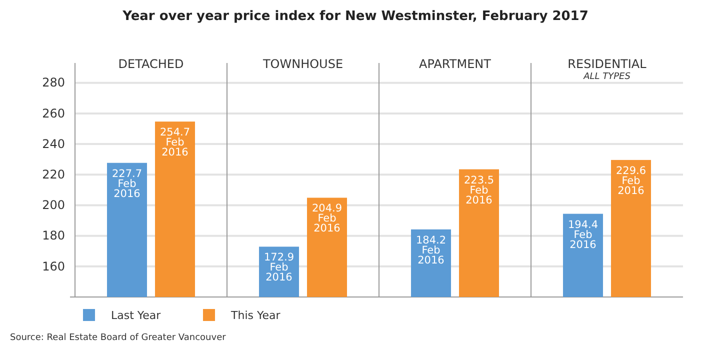 The width and height of the screenshot is (711, 352). What do you see at coordinates (136, 315) in the screenshot?
I see `legend-label: Last Year` at bounding box center [136, 315].